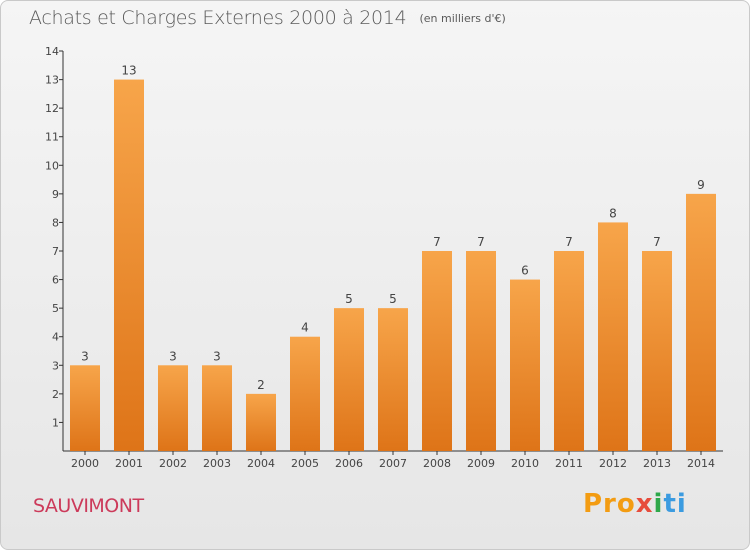 This screenshot has height=550, width=750. Describe the element at coordinates (675, 504) in the screenshot. I see `logo-part: ti` at that location.